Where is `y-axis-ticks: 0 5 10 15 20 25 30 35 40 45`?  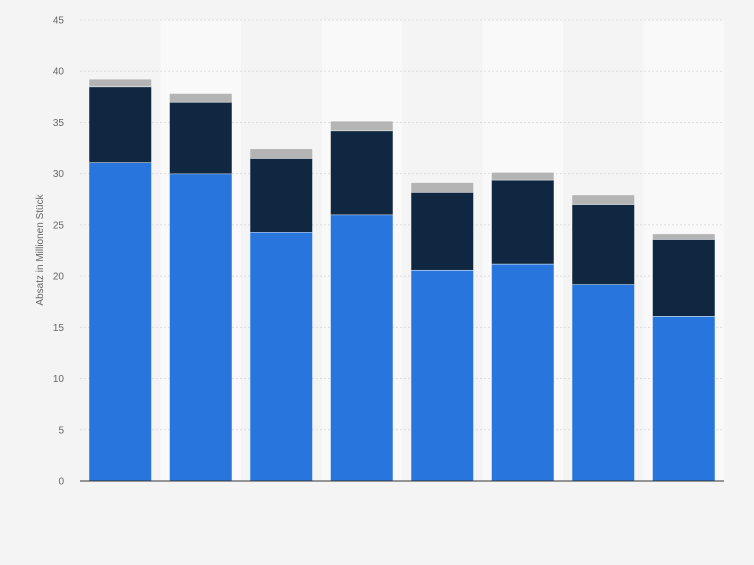
y-axis-ticks: 0 5 10 15 20 25 30 35 40 45 is located at coordinates (59, 252).